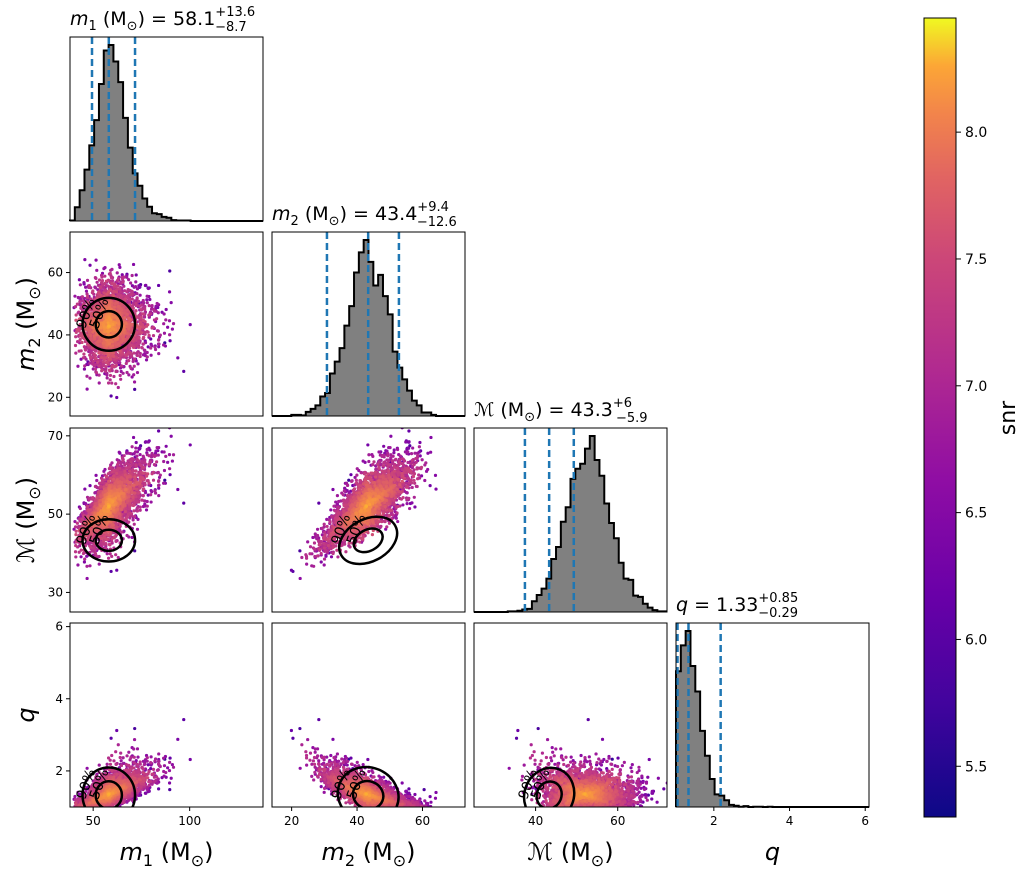  I want to click on panel-frame, so click(166, 324).